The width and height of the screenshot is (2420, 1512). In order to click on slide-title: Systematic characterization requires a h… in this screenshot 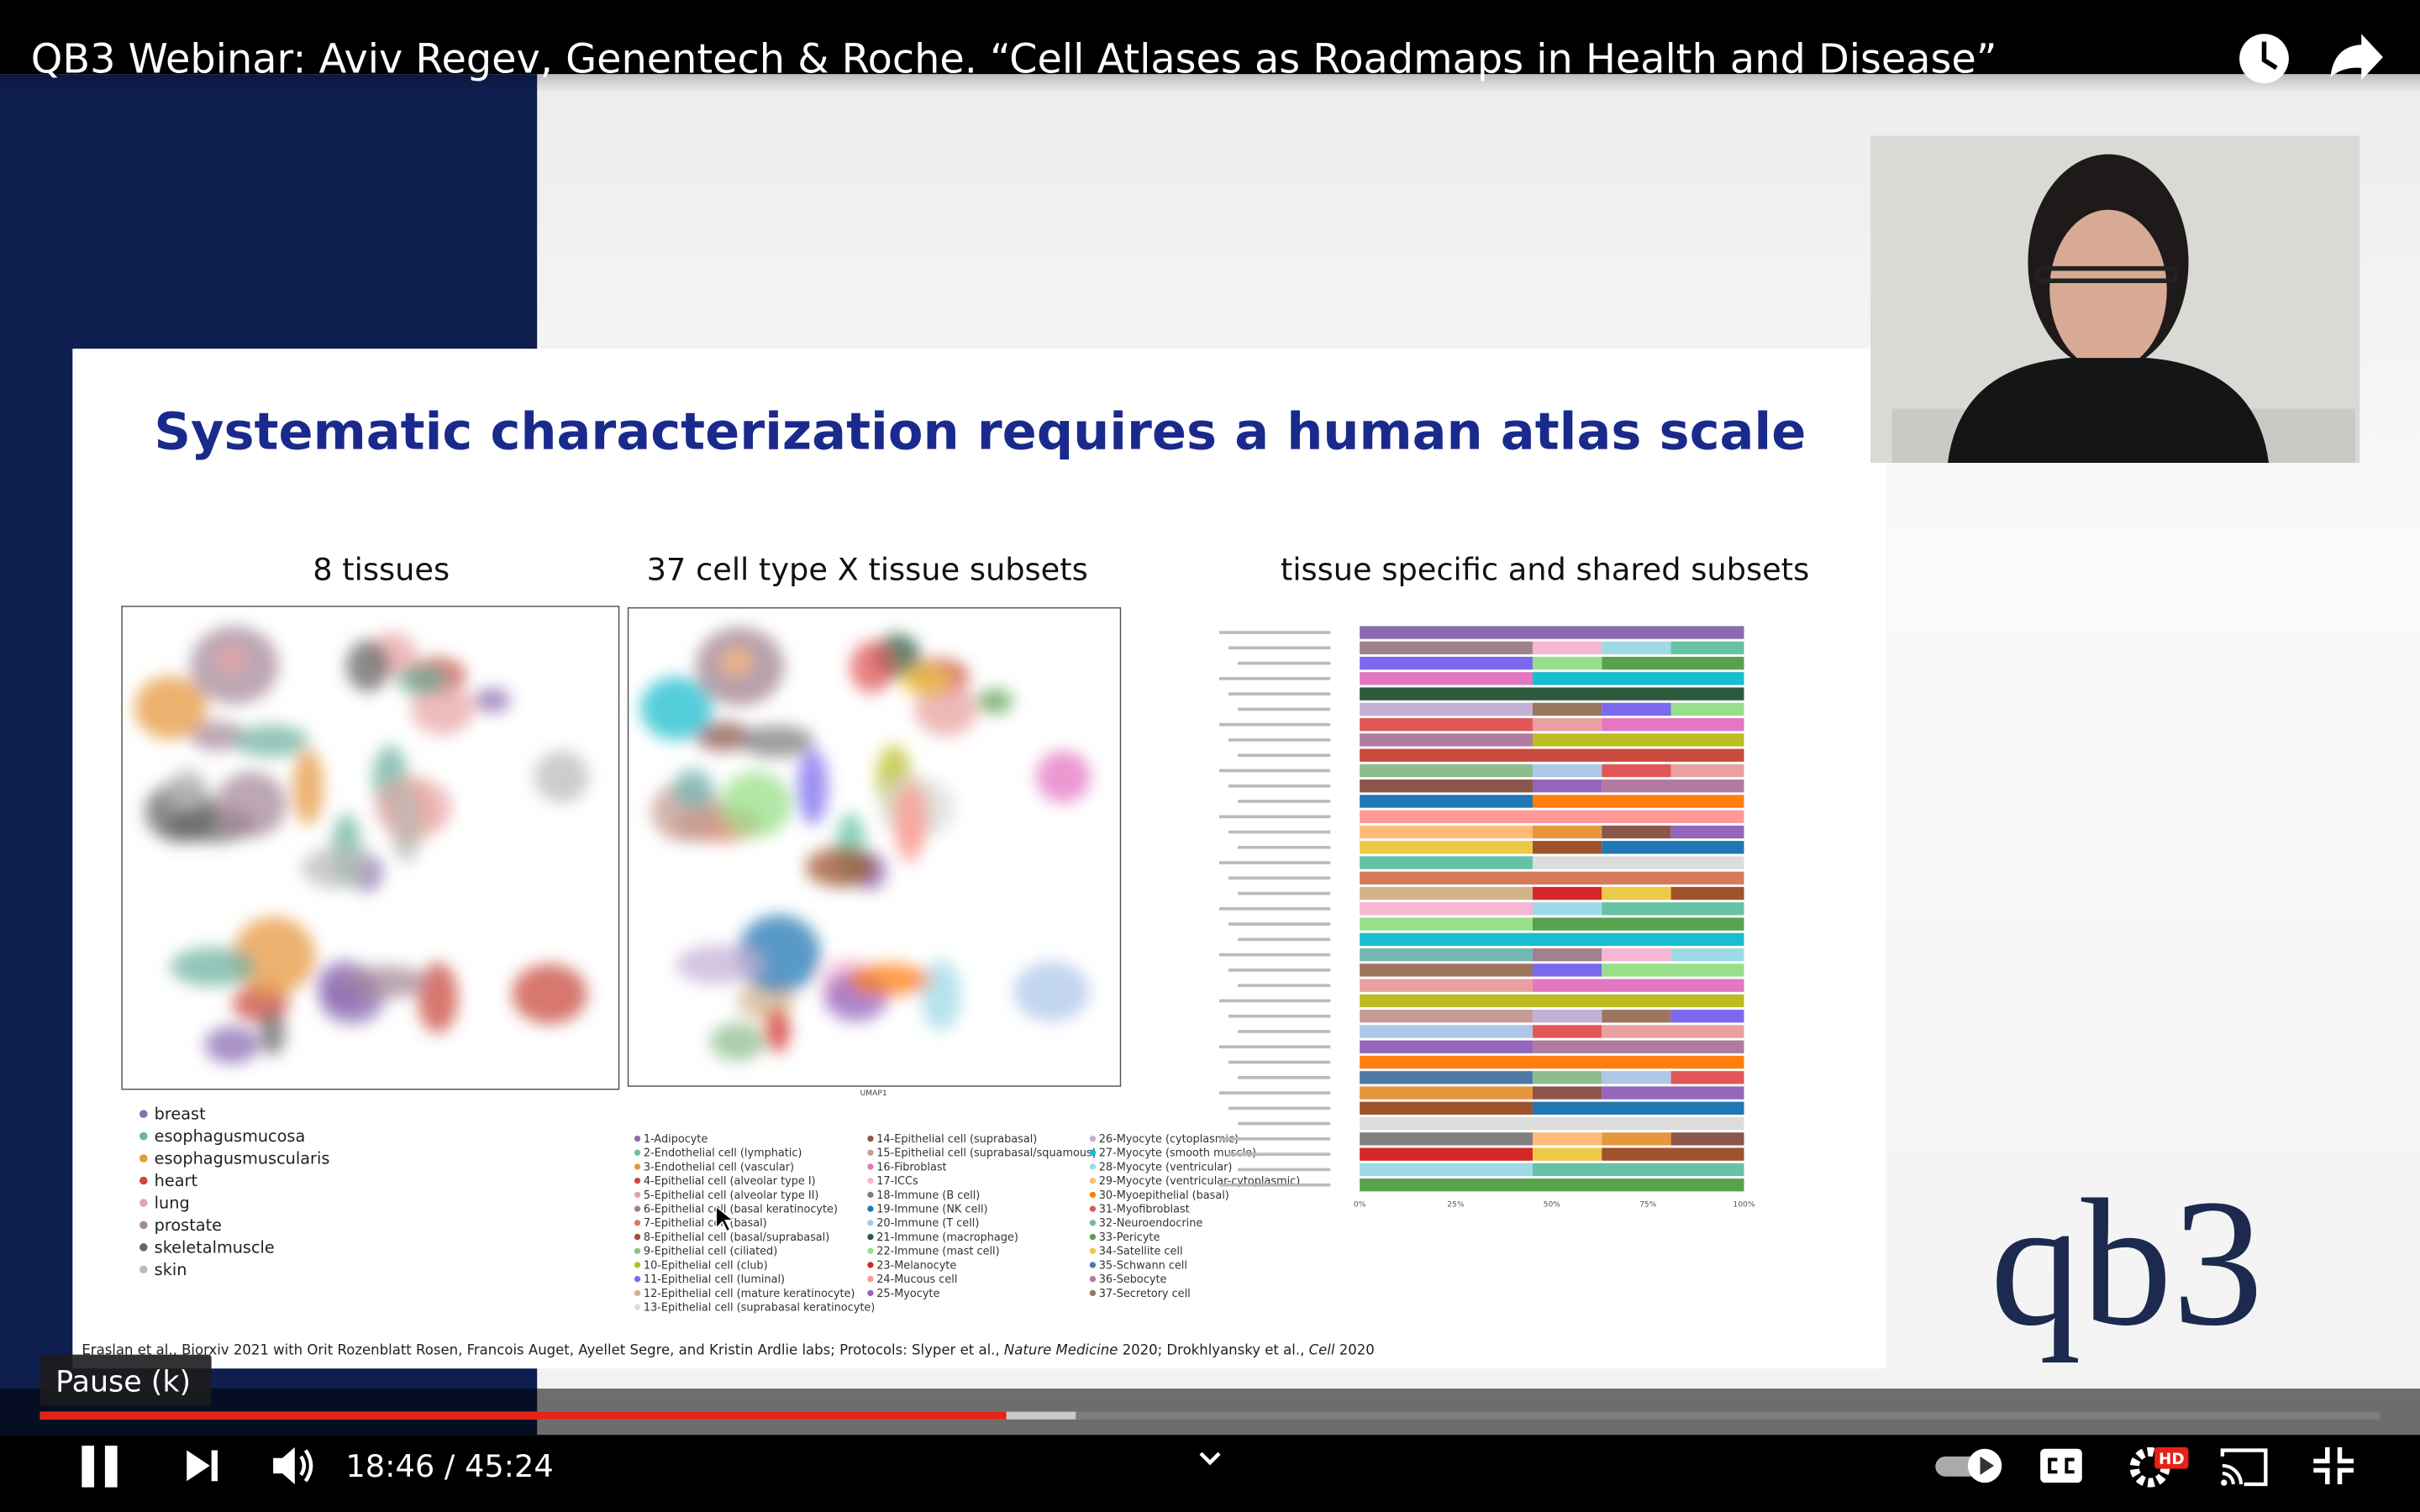, I will do `click(980, 431)`.